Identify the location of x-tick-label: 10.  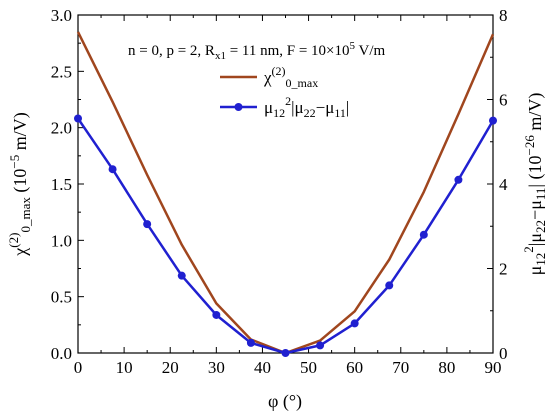
(124, 367).